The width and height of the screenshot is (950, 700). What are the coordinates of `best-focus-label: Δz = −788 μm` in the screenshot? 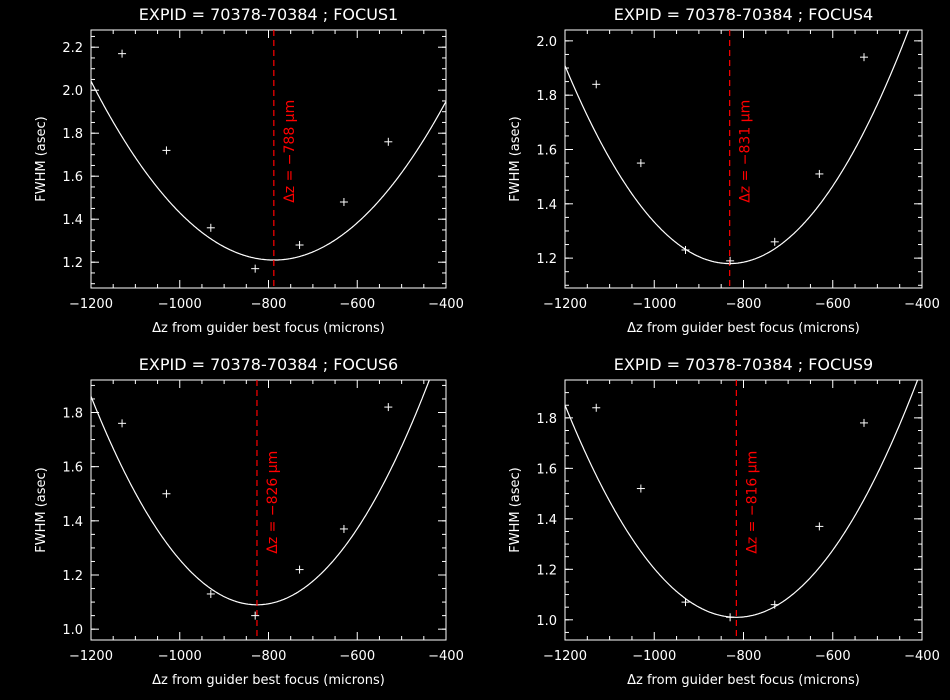 It's located at (290, 151).